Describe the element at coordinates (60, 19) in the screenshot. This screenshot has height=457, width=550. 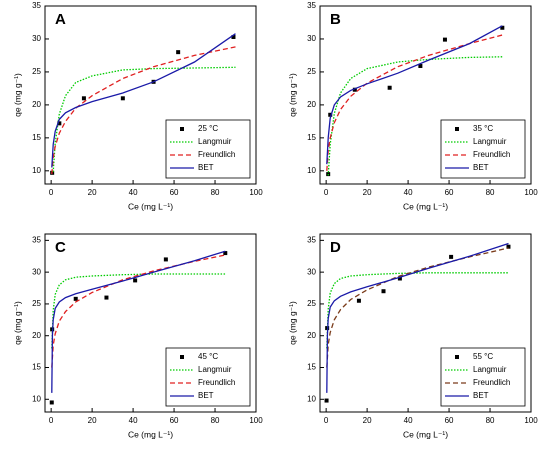
I see `panel-label: A` at that location.